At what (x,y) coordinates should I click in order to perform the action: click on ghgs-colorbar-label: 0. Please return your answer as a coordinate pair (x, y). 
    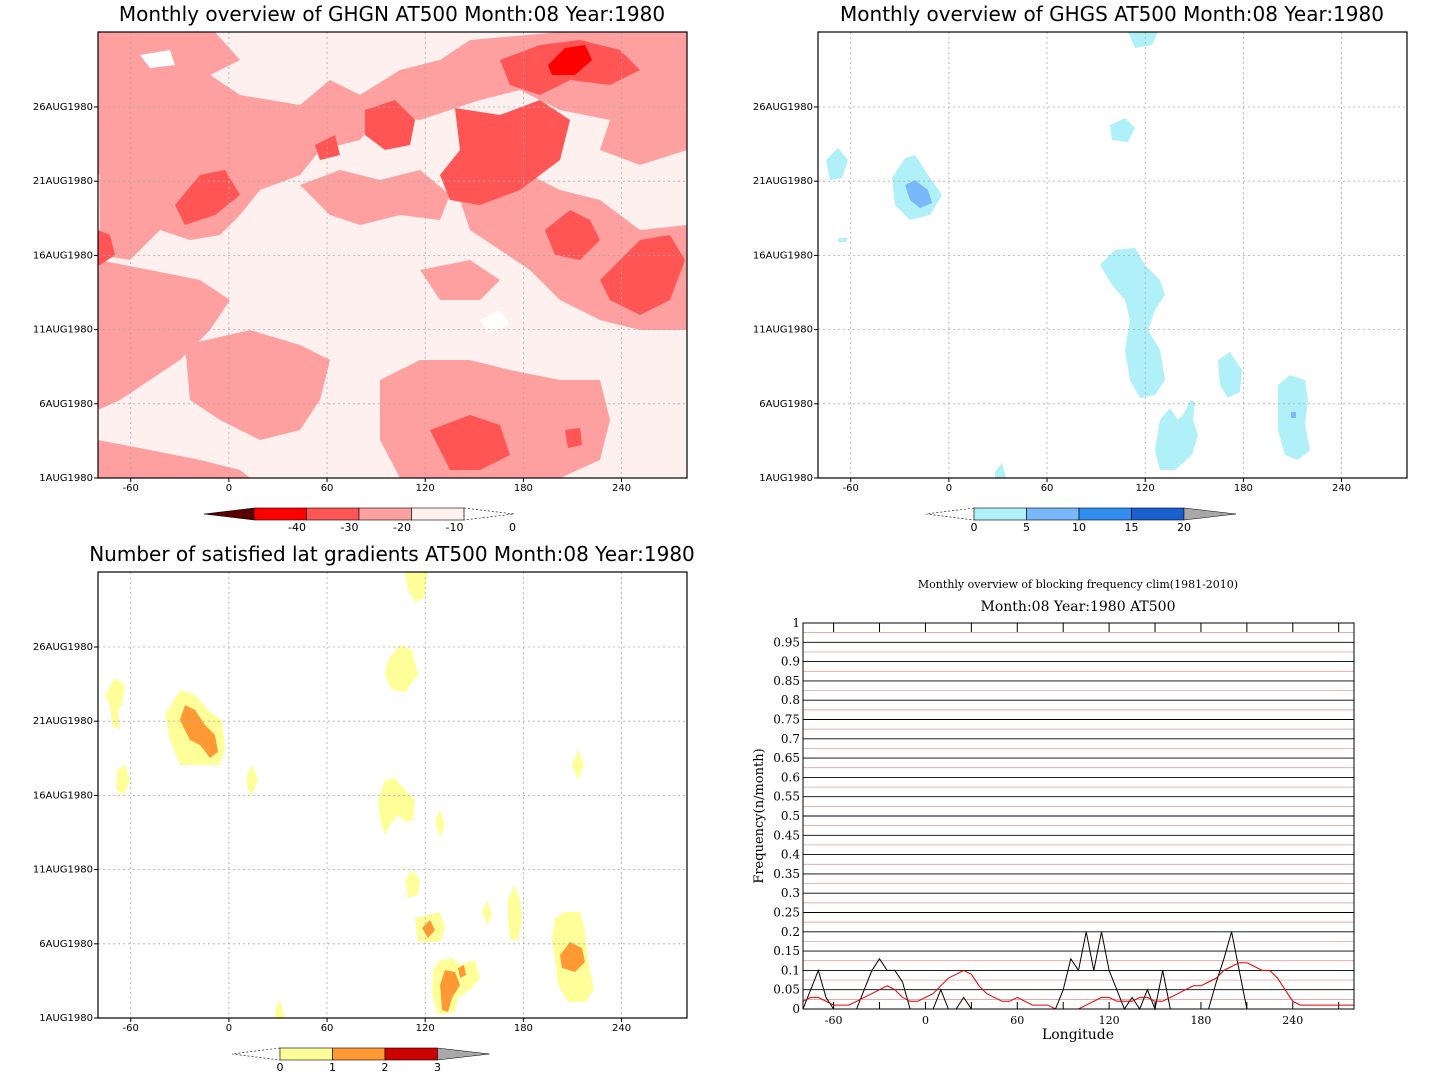
    Looking at the image, I should click on (974, 527).